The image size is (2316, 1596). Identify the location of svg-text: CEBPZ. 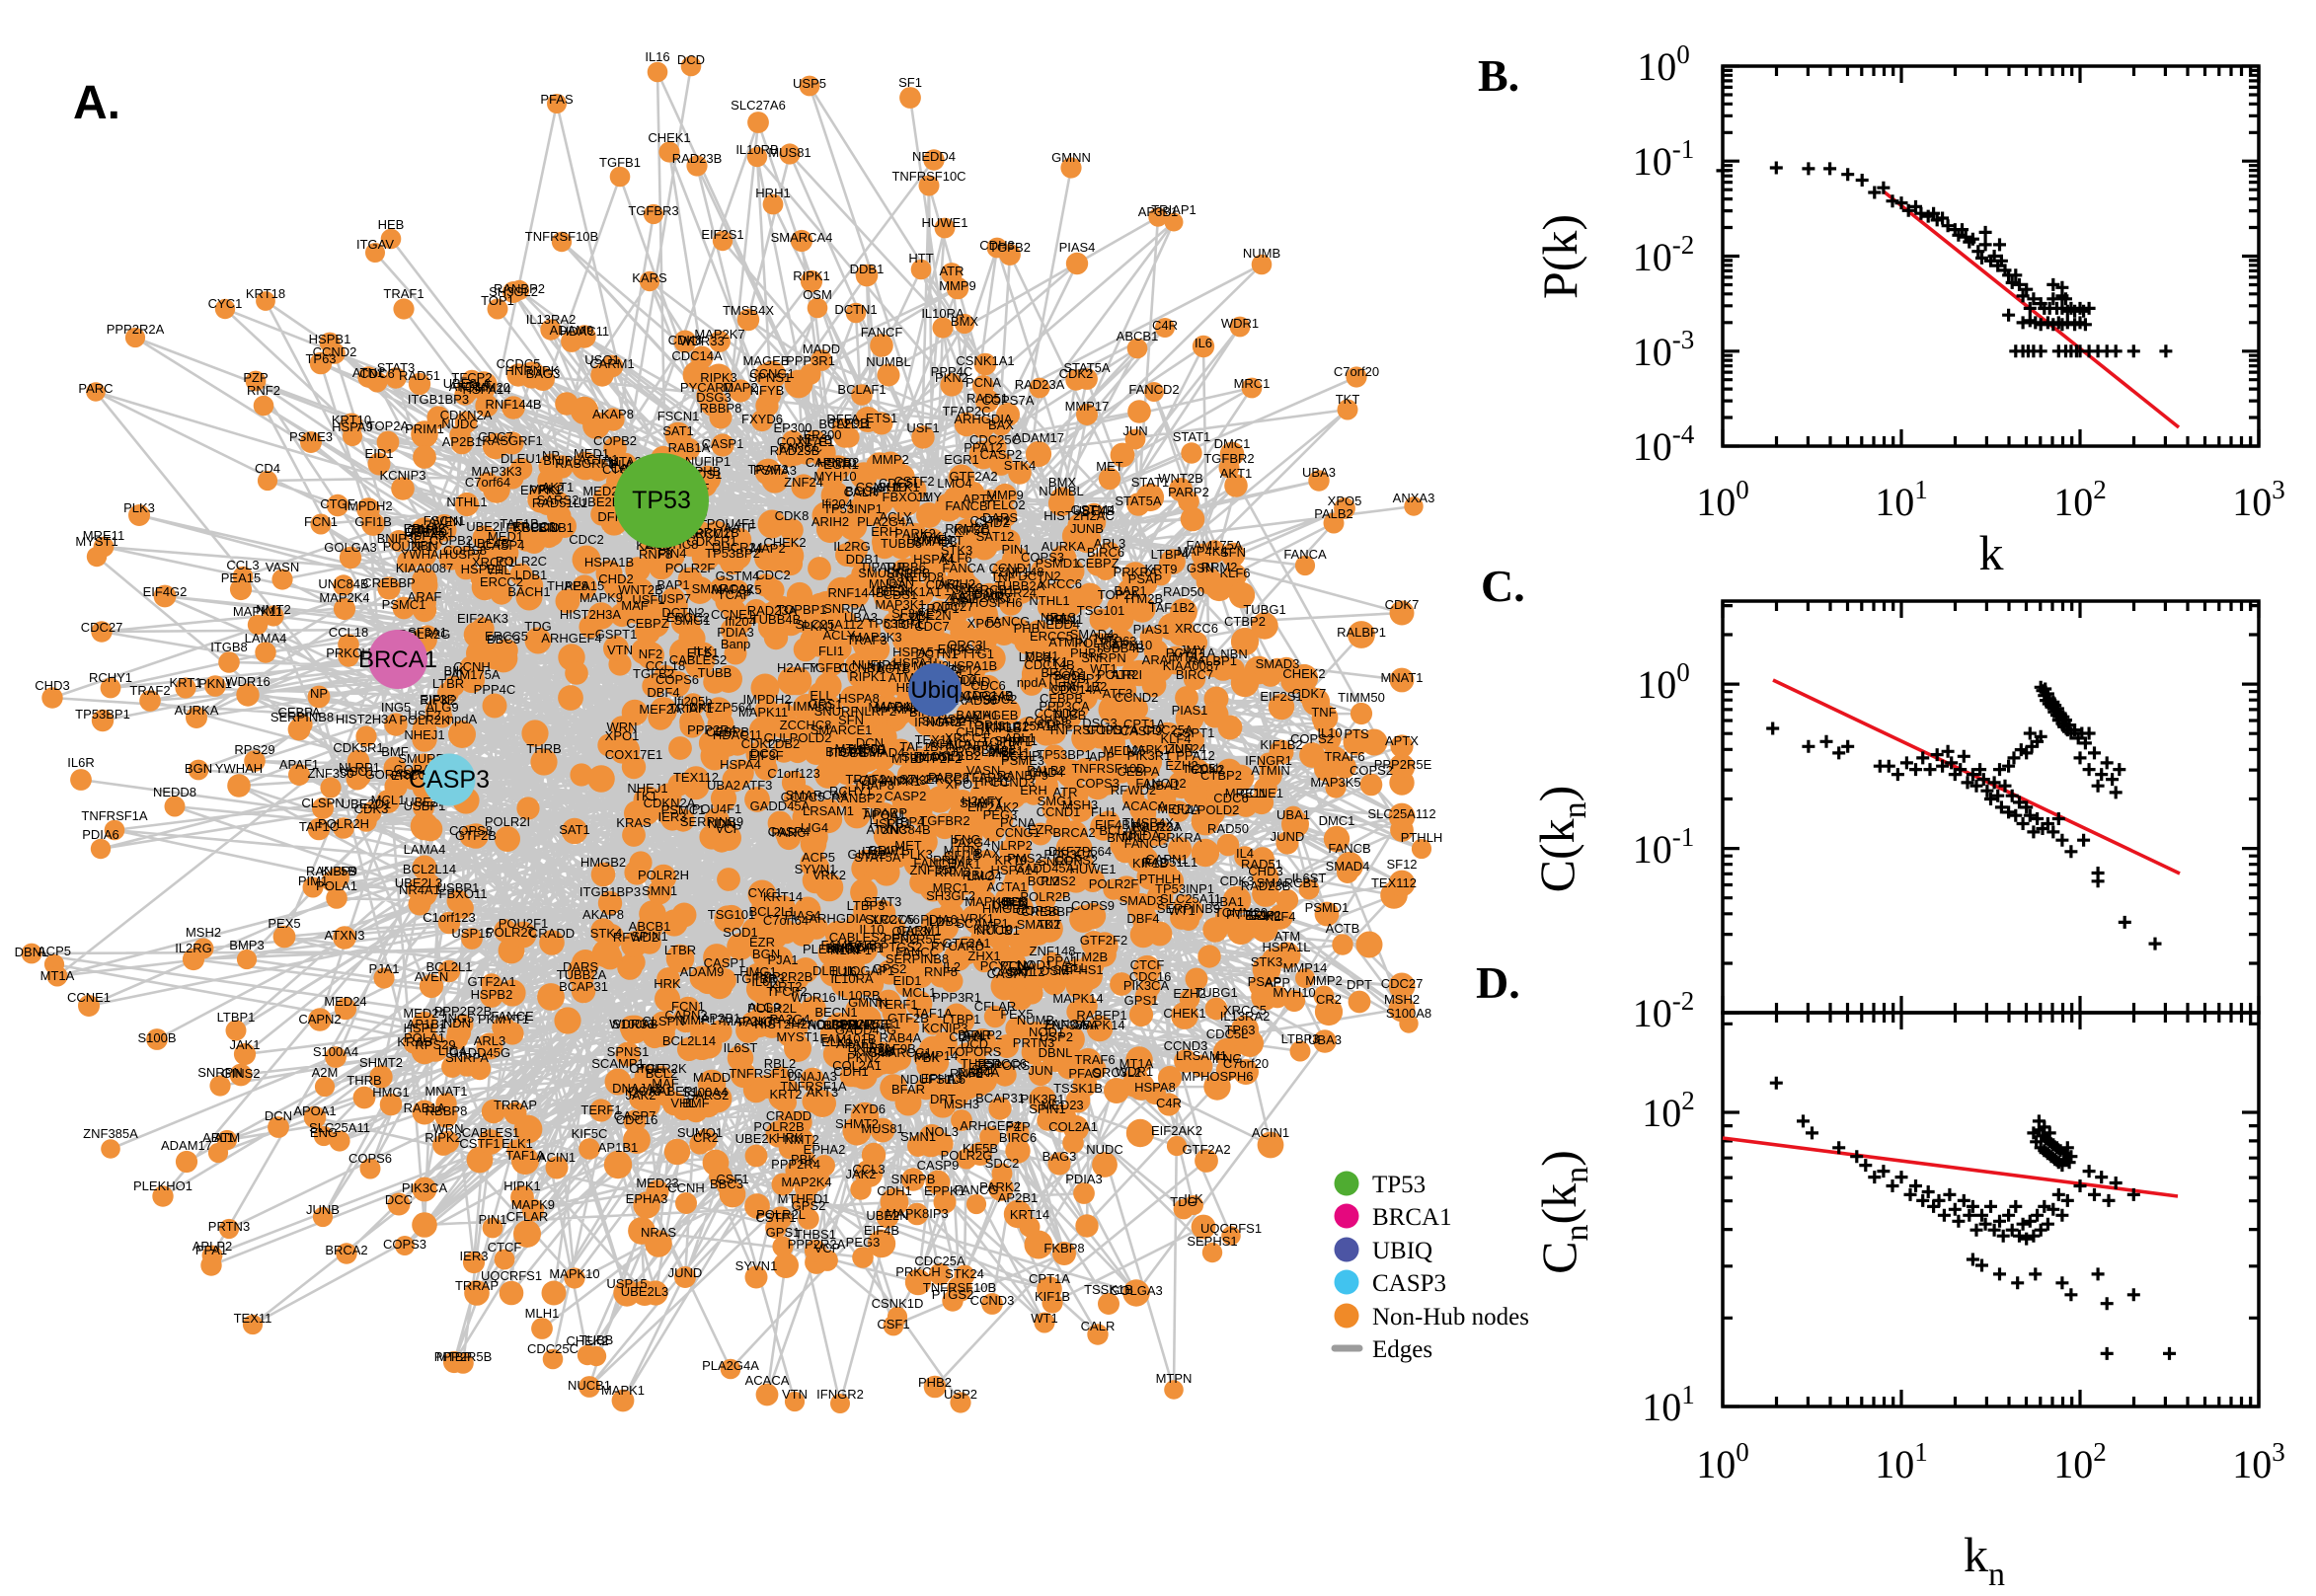
(647, 623).